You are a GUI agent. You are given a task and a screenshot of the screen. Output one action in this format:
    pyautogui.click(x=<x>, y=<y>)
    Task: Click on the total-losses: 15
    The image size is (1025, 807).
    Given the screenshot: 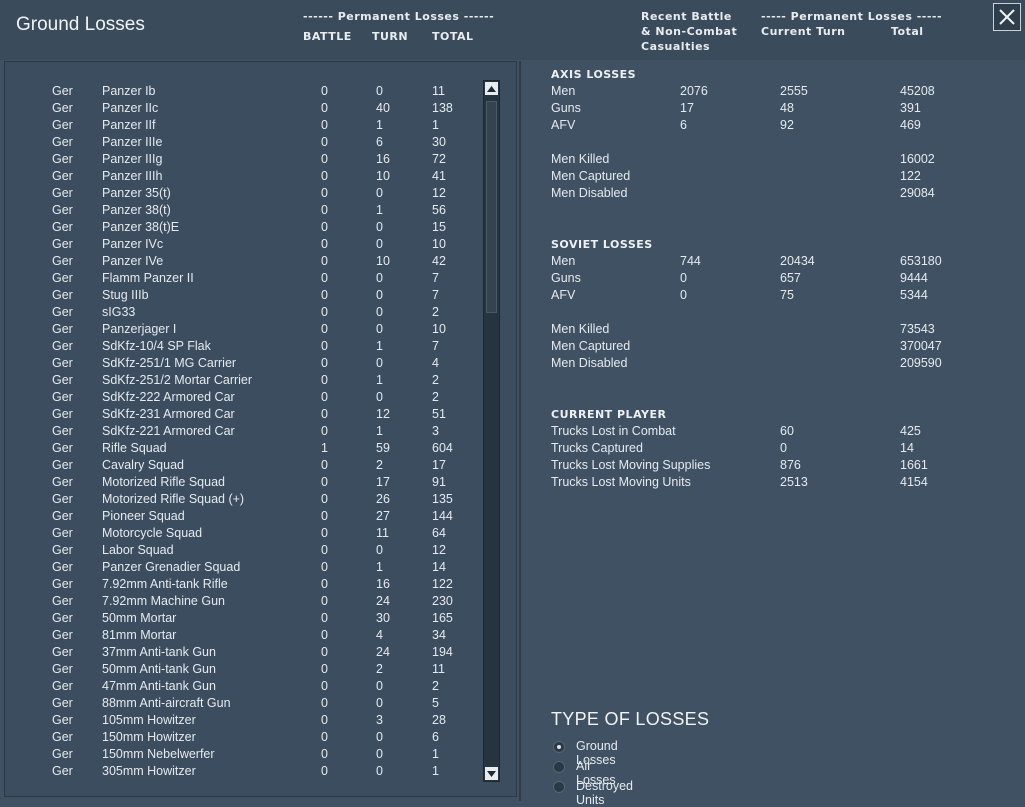 What is the action you would take?
    pyautogui.click(x=439, y=227)
    